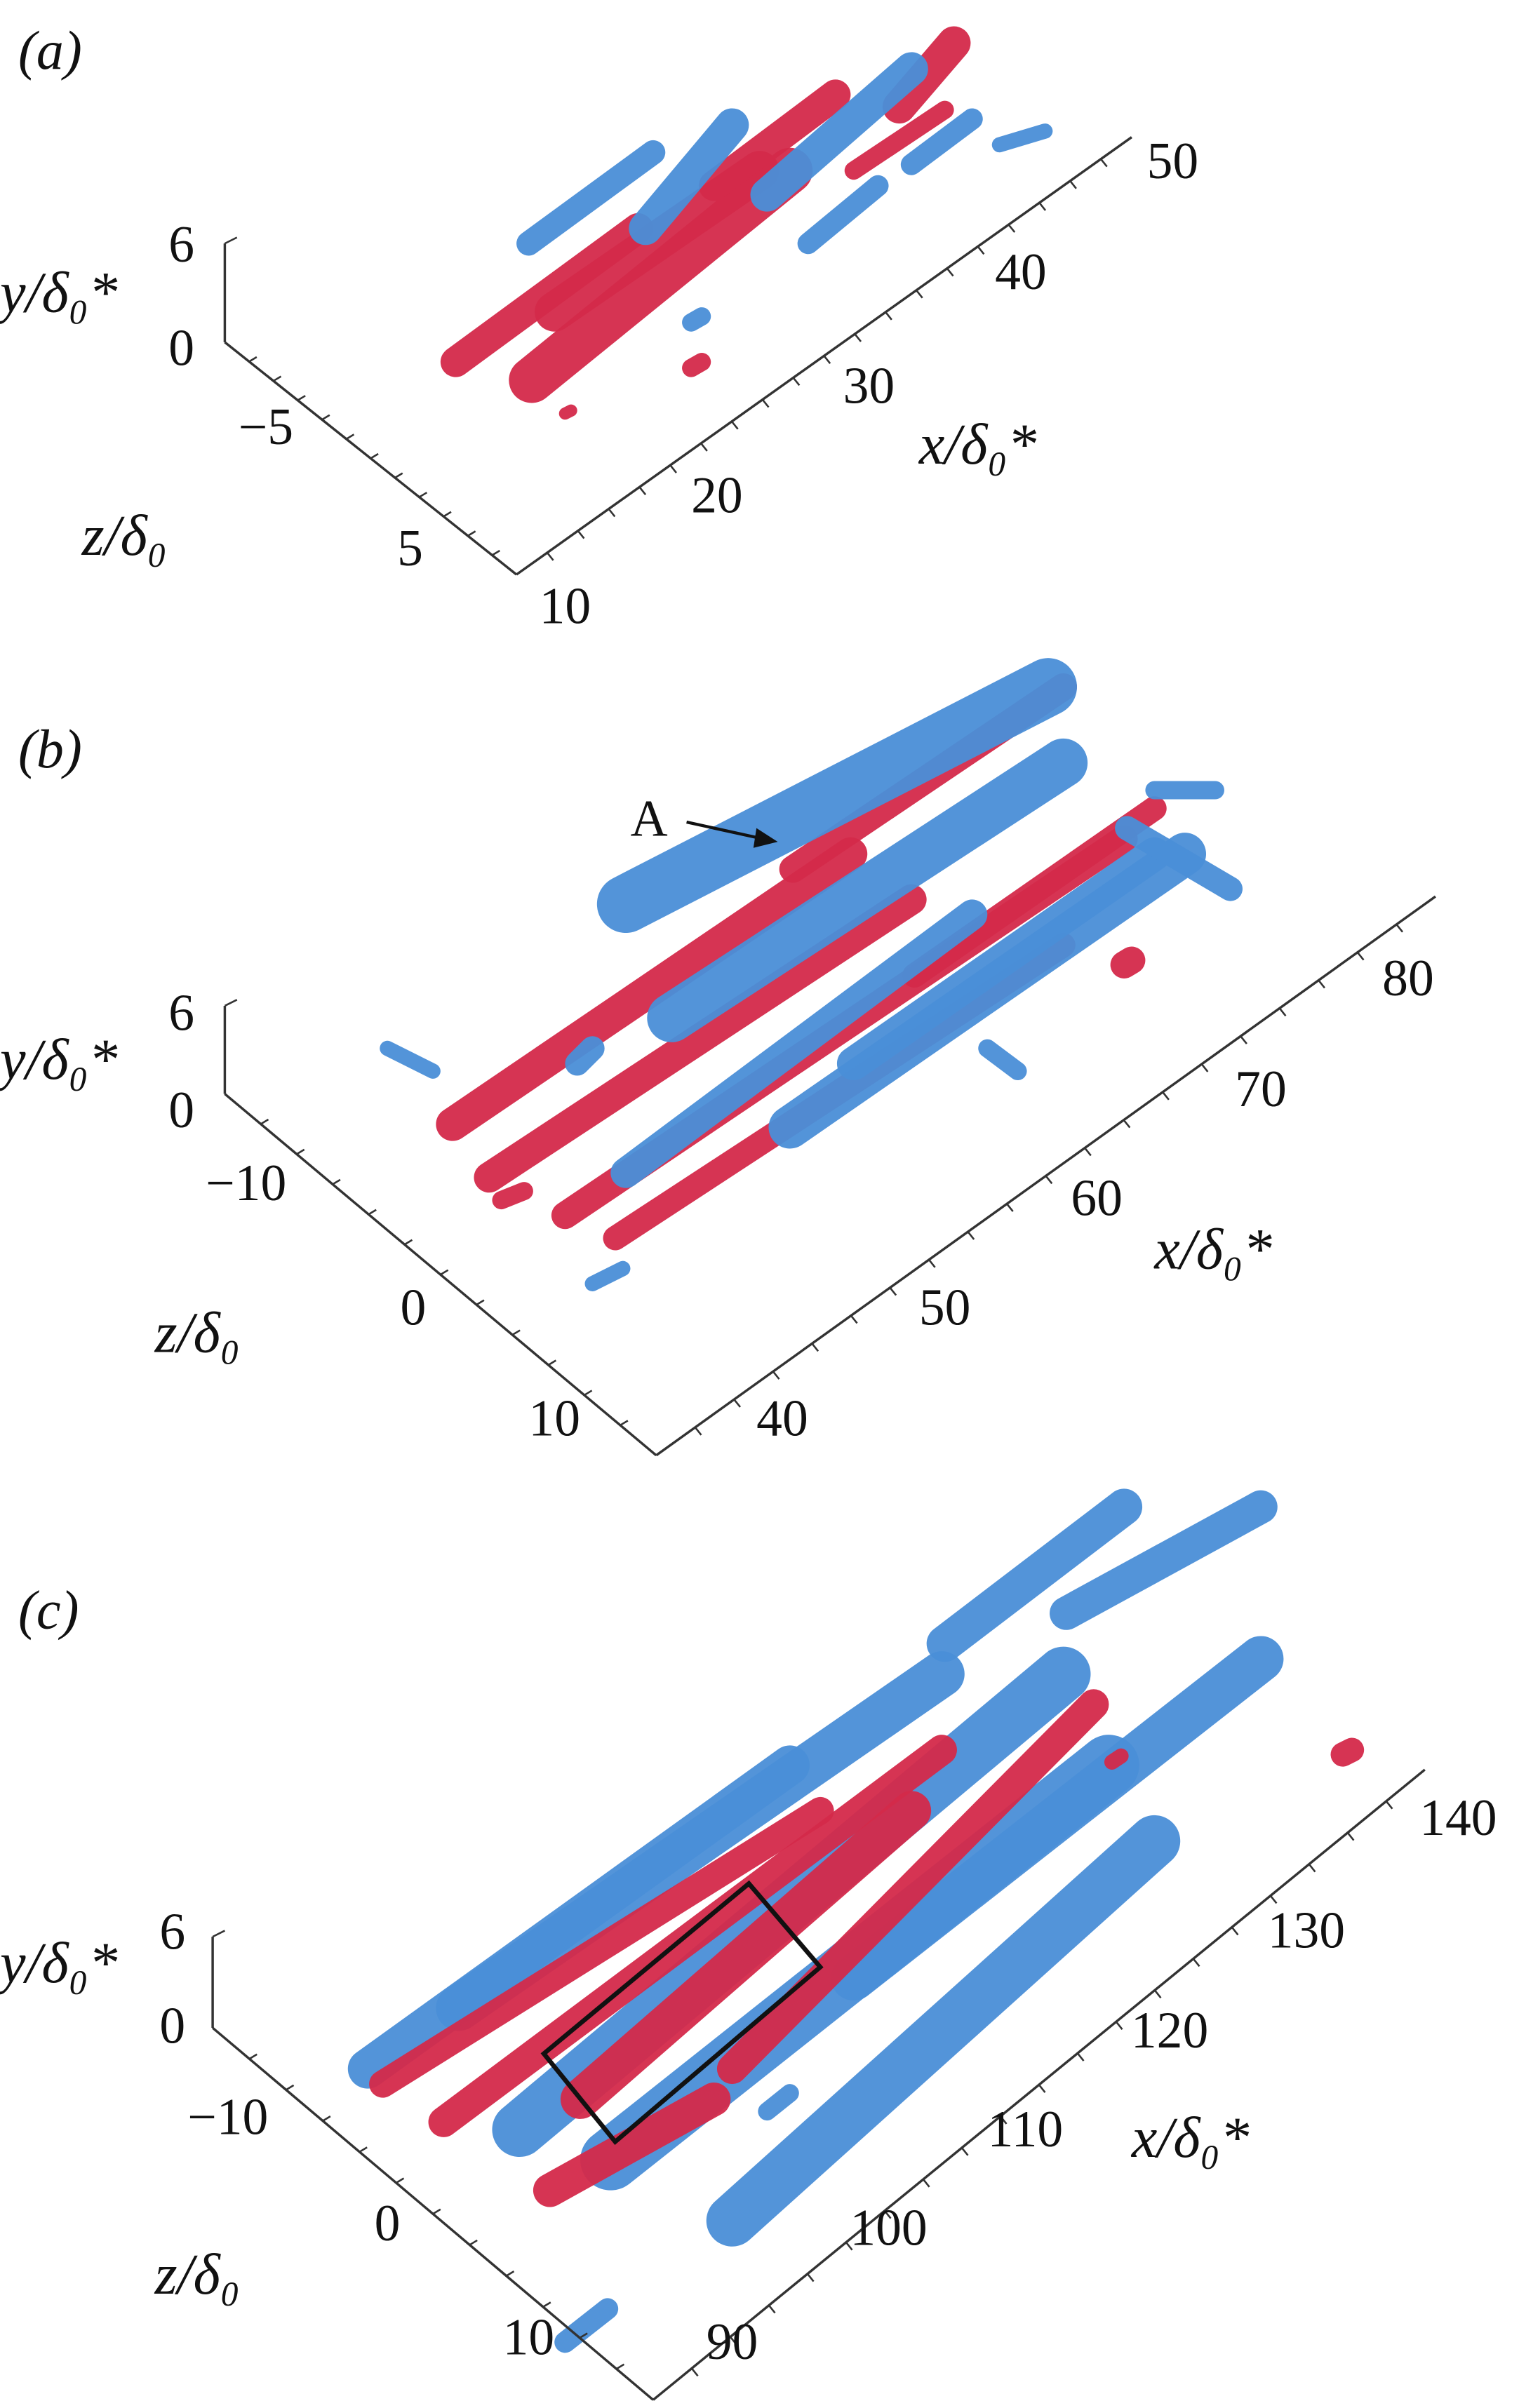  Describe the element at coordinates (565, 605) in the screenshot. I see `x-tick-label: 10` at that location.